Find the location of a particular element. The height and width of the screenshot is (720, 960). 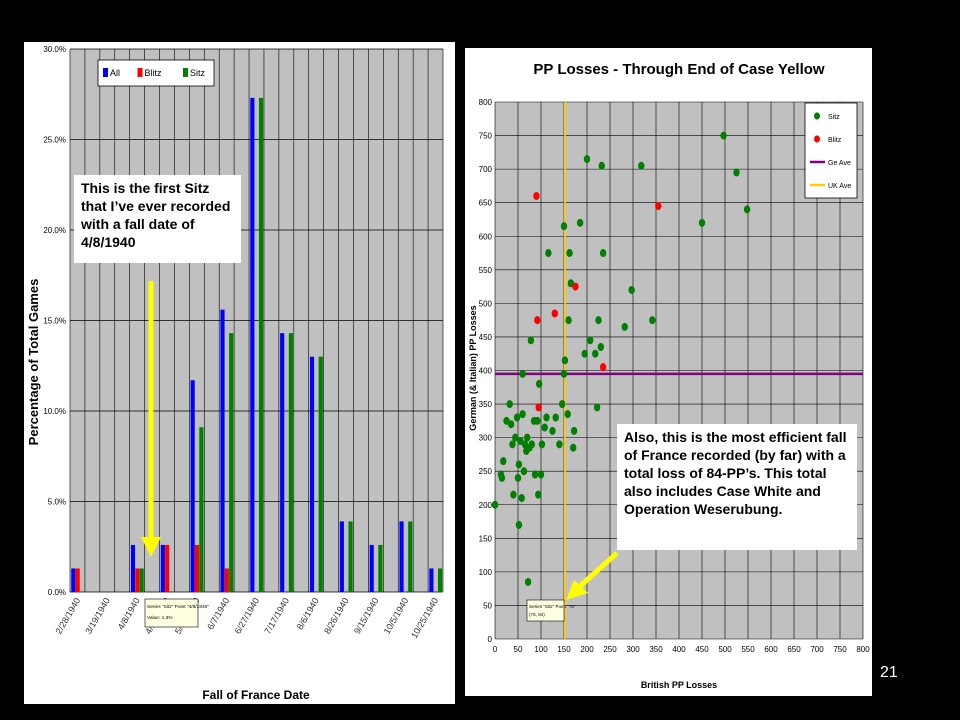

x-tick-label: 750 is located at coordinates (840, 649).